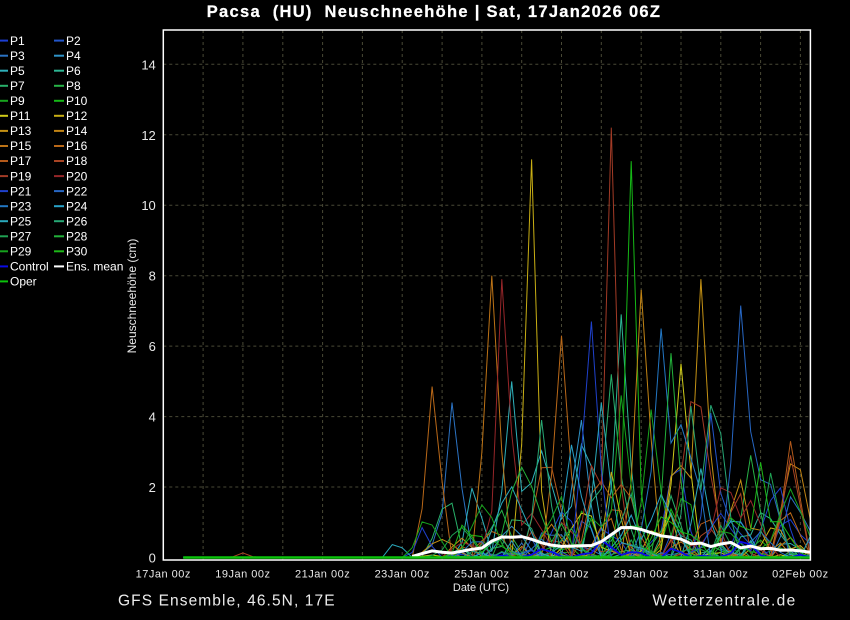 This screenshot has width=850, height=620. I want to click on svg-text: P13, so click(21, 131).